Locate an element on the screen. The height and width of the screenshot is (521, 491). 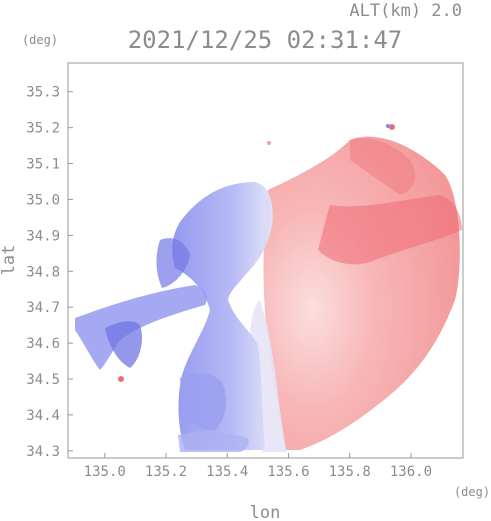
y-tick-label: 35.3 is located at coordinates (43, 93).